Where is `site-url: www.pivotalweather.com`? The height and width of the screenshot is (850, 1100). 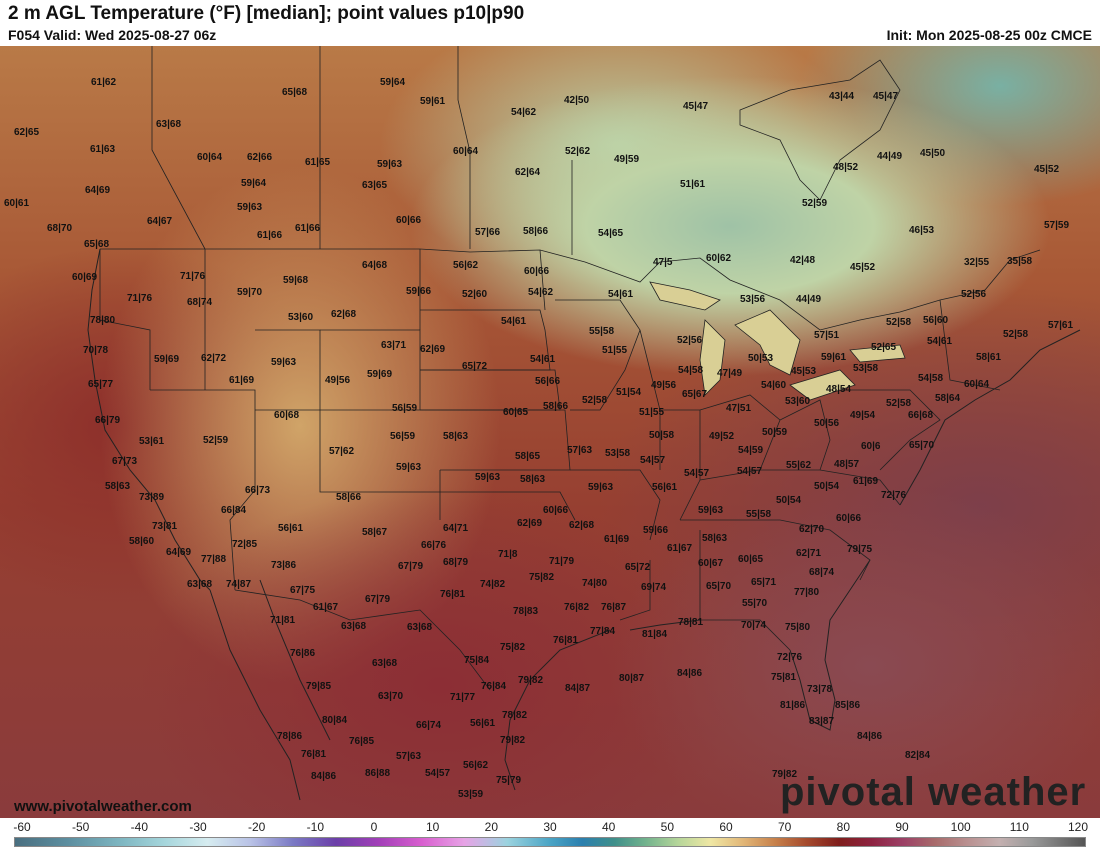
site-url: www.pivotalweather.com is located at coordinates (103, 806).